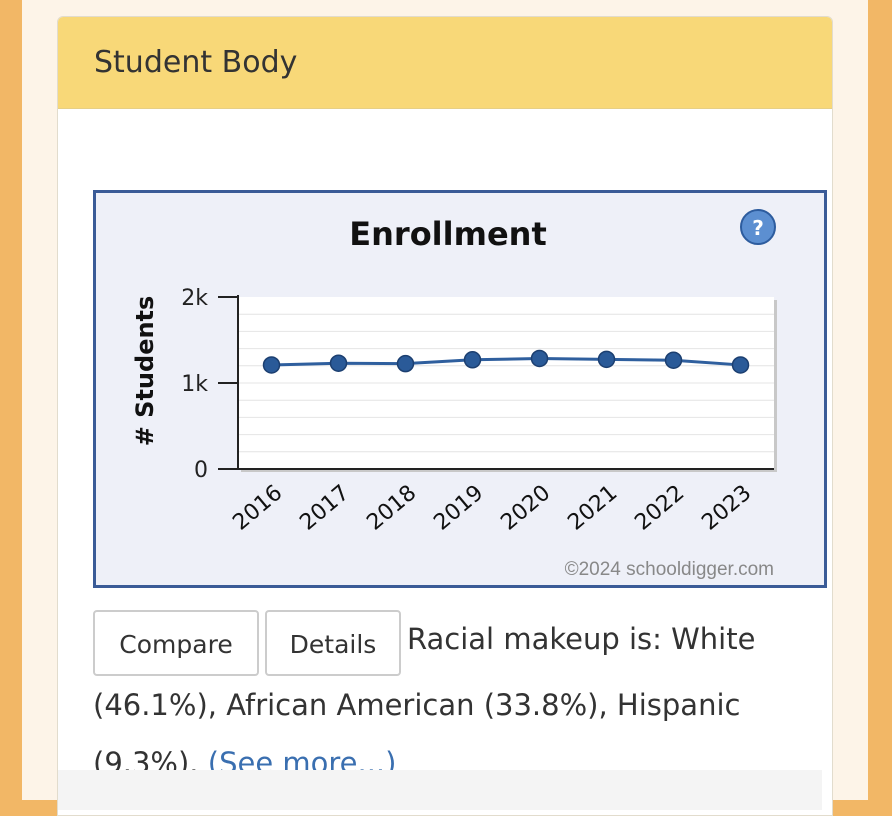 The width and height of the screenshot is (892, 816). Describe the element at coordinates (726, 507) in the screenshot. I see `x-tick-label: 2023` at that location.